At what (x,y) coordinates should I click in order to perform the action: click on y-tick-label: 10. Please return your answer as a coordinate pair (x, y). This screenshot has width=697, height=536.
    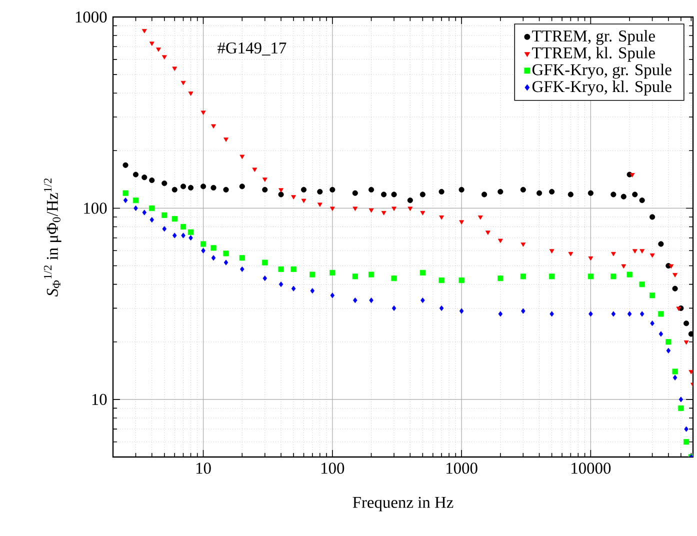
    Looking at the image, I should click on (99, 399).